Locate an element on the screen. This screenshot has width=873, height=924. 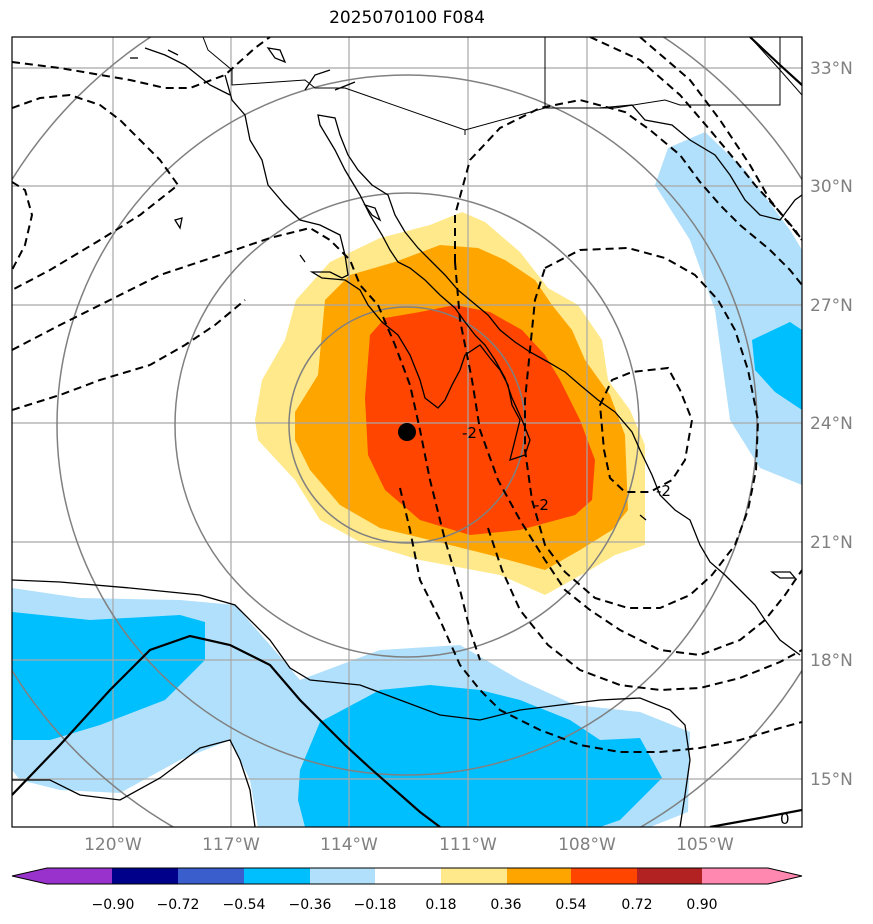
lon-label-108: 108°W is located at coordinates (587, 845).